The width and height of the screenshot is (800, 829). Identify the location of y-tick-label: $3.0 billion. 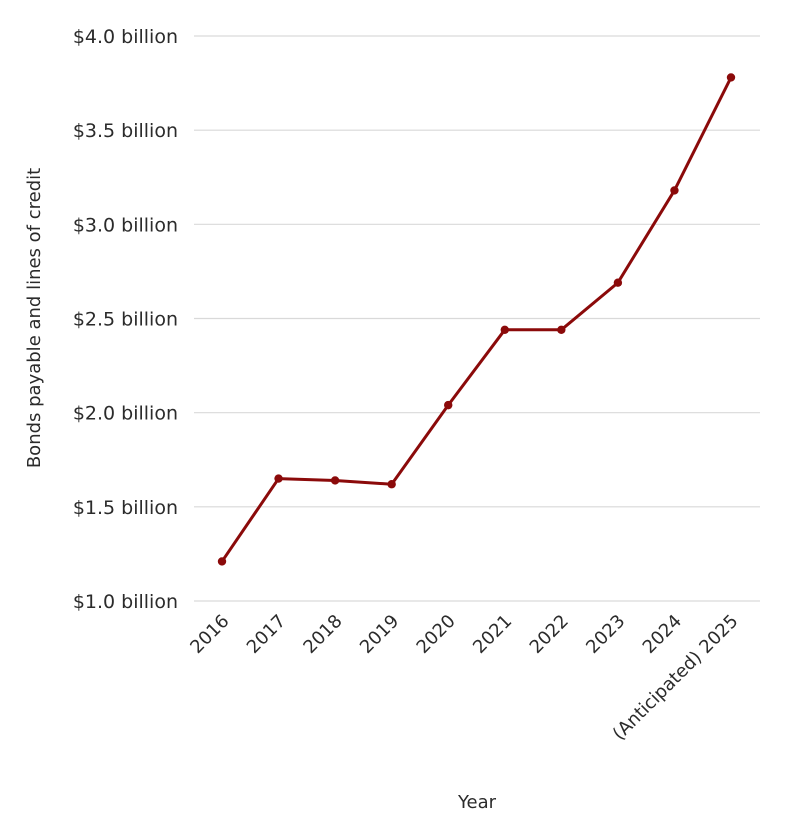
(125, 225).